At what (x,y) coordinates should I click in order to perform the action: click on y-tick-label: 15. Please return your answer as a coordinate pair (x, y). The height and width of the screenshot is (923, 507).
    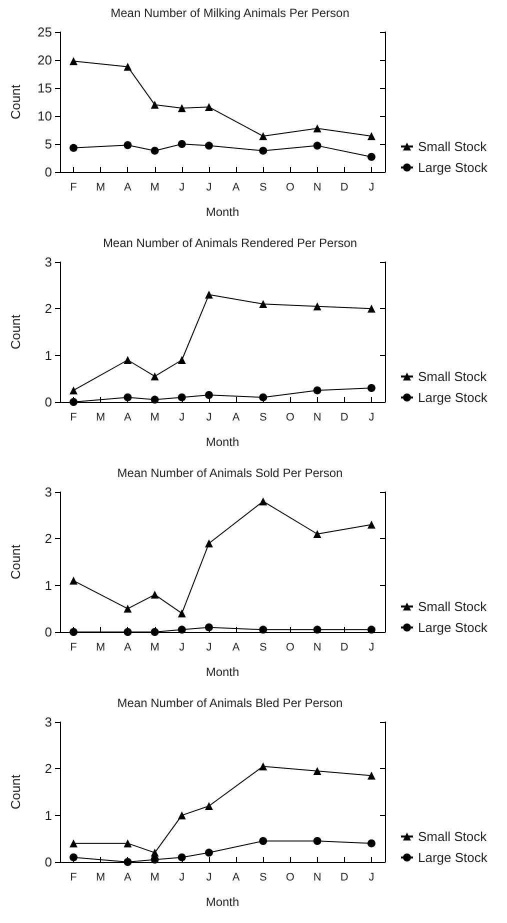
    Looking at the image, I should click on (45, 88).